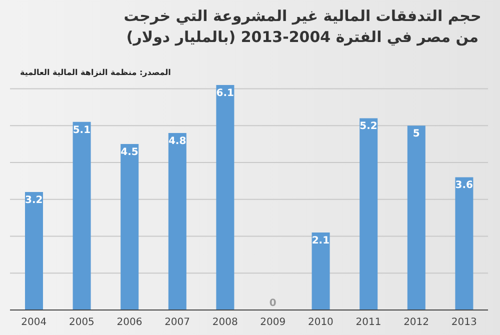 This screenshot has width=500, height=335. What do you see at coordinates (129, 322) in the screenshot?
I see `x-tick-label: 2006` at bounding box center [129, 322].